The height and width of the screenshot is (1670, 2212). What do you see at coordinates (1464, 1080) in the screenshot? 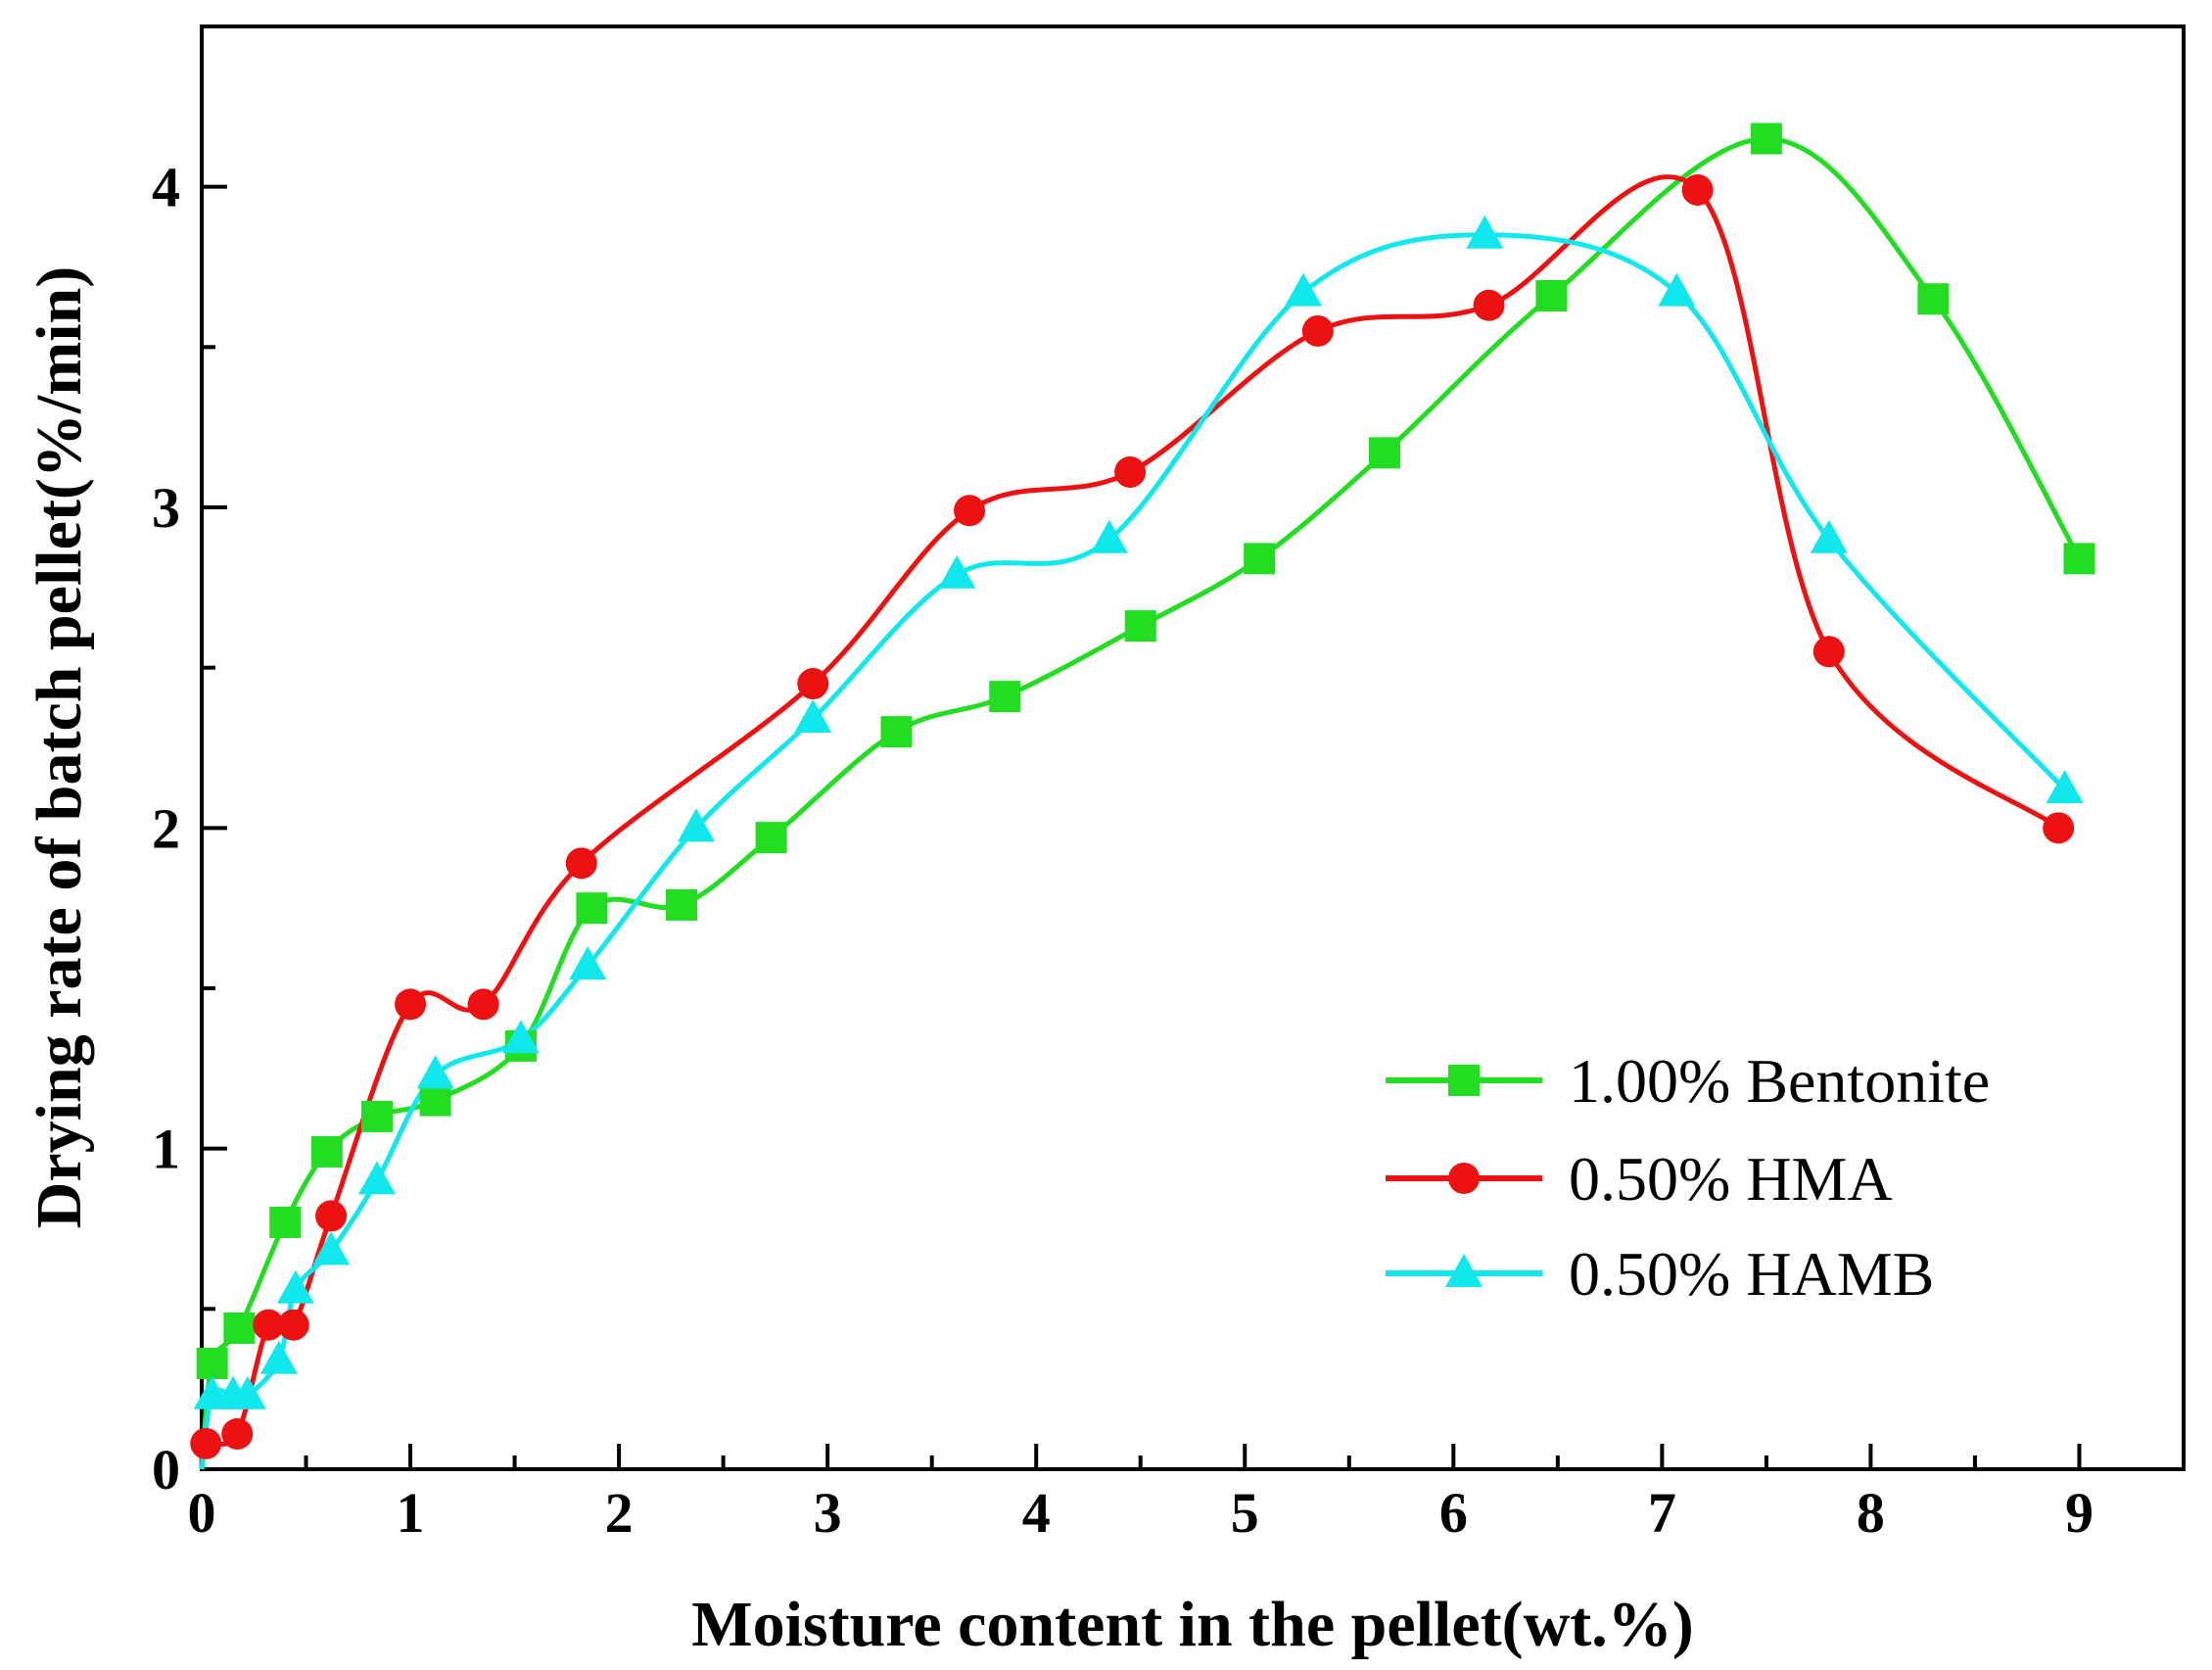
I see `legend-marker-square` at bounding box center [1464, 1080].